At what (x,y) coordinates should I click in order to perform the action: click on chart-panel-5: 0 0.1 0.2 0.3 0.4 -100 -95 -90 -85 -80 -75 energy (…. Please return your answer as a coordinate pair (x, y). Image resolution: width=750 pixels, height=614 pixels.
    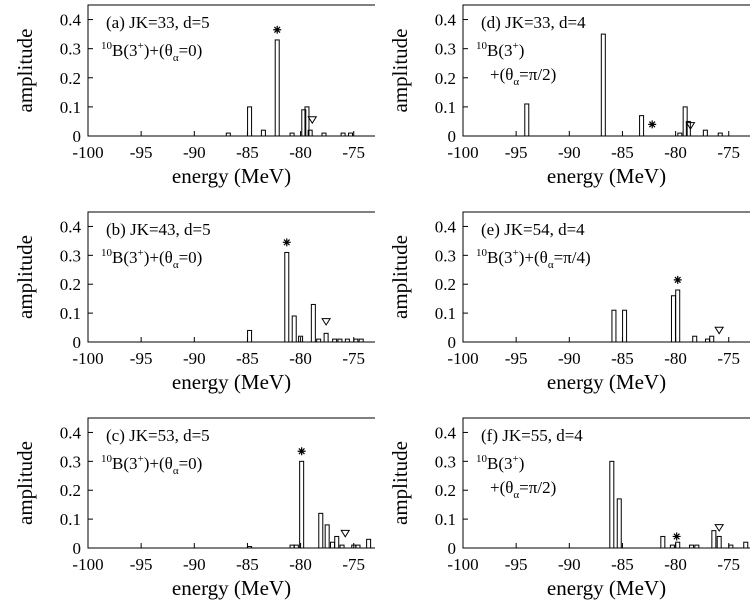
    Looking at the image, I should click on (194, 508).